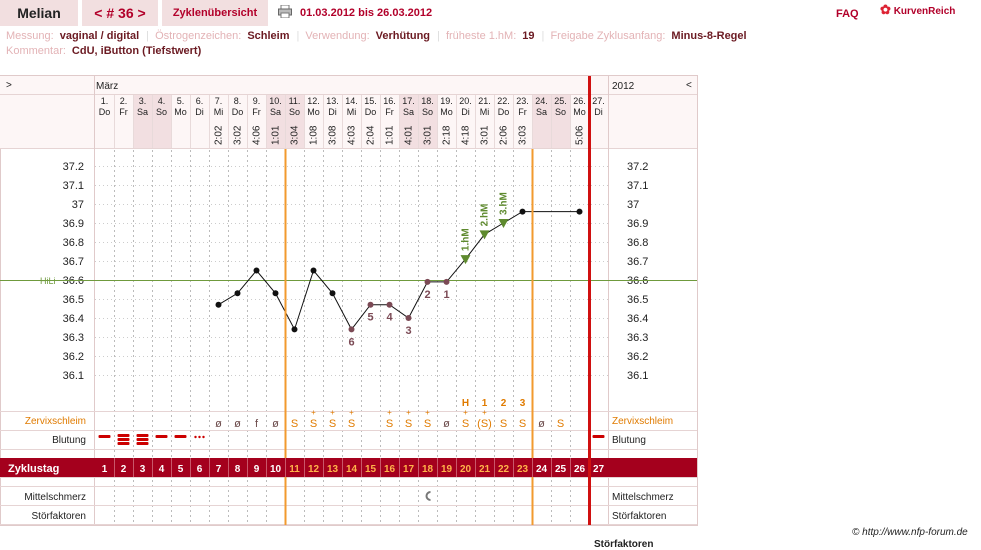 The width and height of the screenshot is (981, 550). What do you see at coordinates (314, 469) in the screenshot?
I see `cycle-day-number: 12` at bounding box center [314, 469].